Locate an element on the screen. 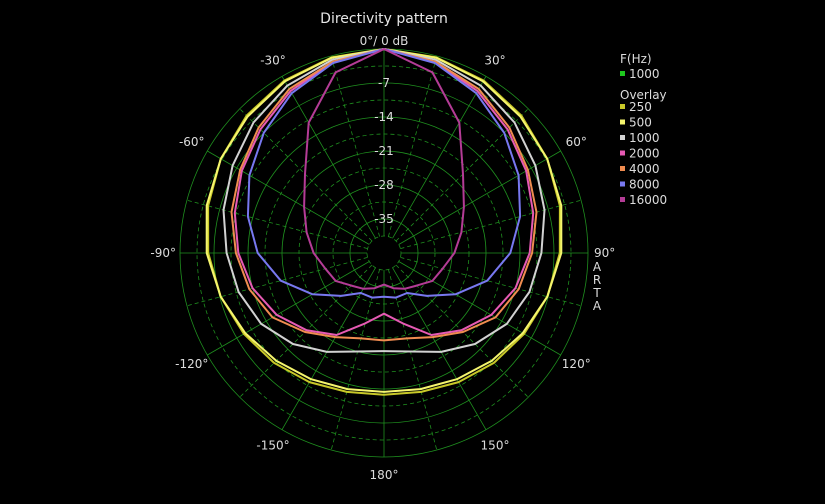 This screenshot has height=504, width=825. curve-16000hz is located at coordinates (384, 169).